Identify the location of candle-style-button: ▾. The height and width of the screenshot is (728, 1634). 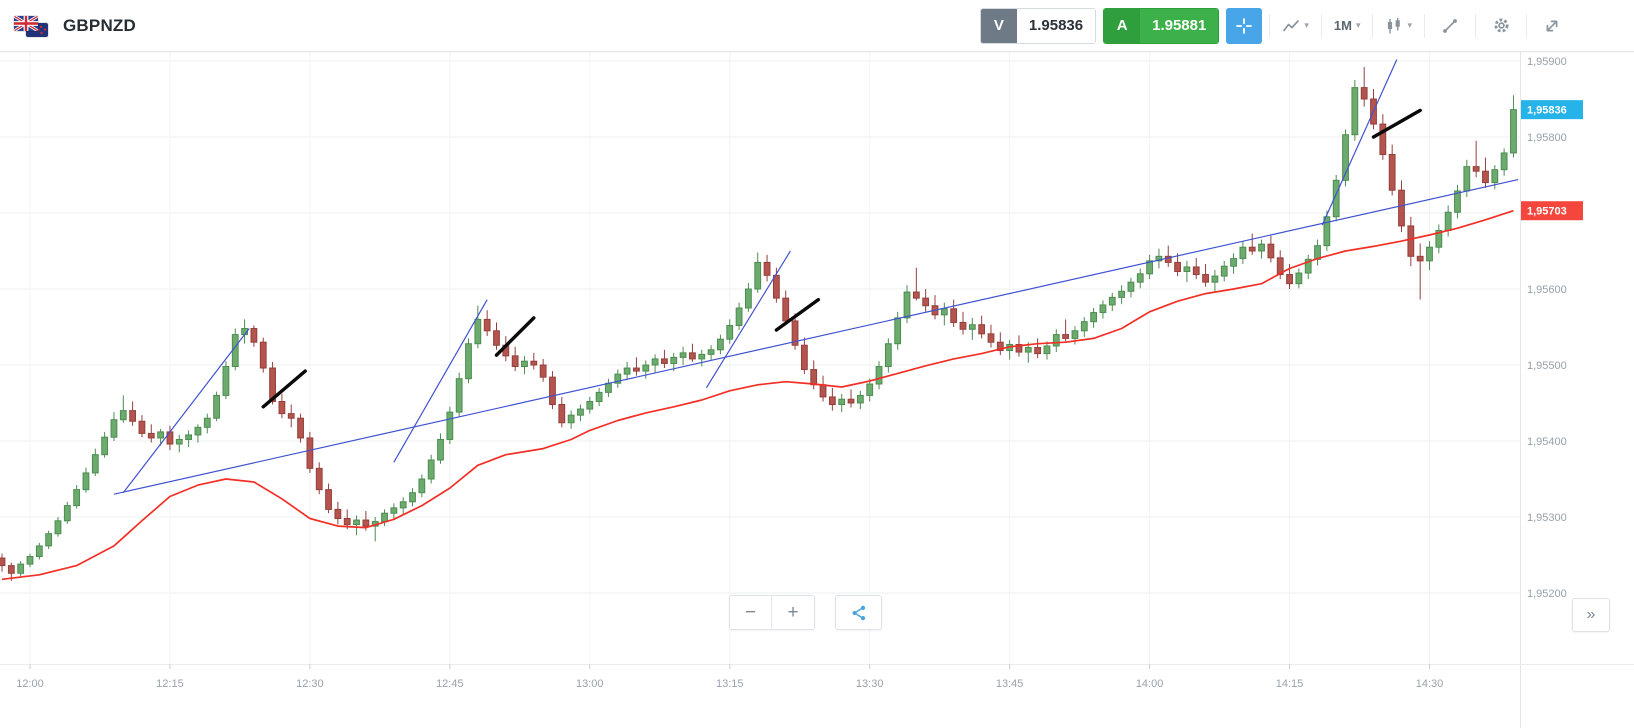
(1398, 25).